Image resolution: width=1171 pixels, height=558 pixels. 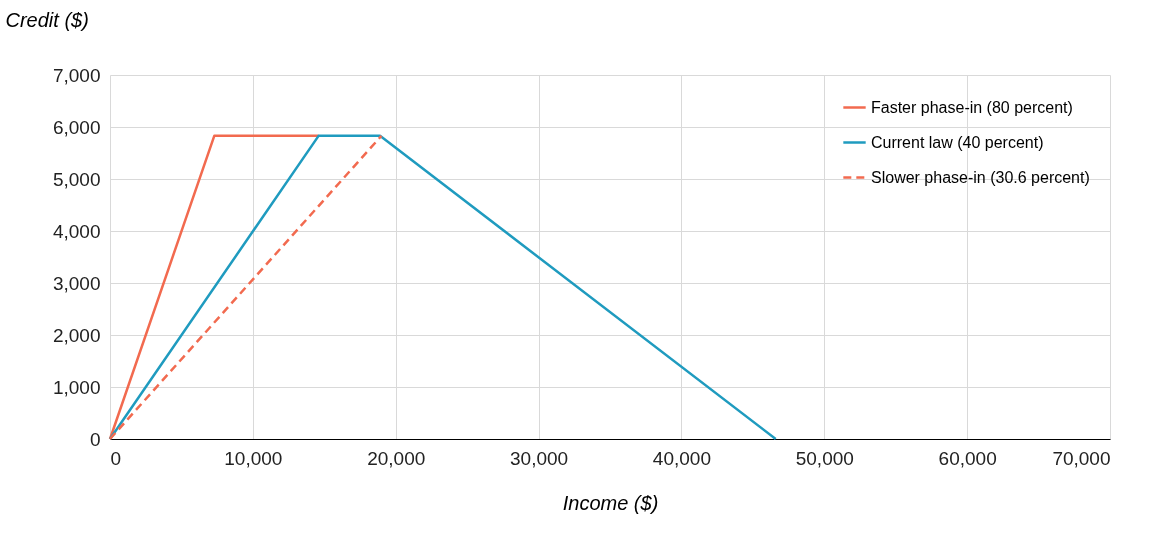 What do you see at coordinates (76, 283) in the screenshot?
I see `y-tick-label: 3,000` at bounding box center [76, 283].